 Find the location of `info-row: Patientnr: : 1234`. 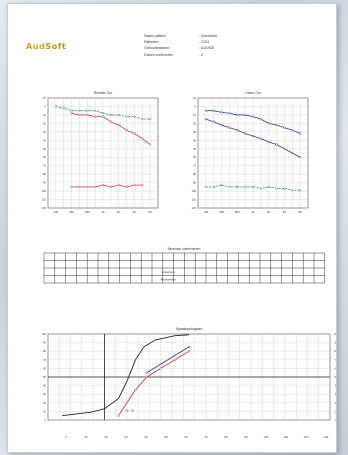

info-row: Patientnr: : 1234 is located at coordinates (201, 42).